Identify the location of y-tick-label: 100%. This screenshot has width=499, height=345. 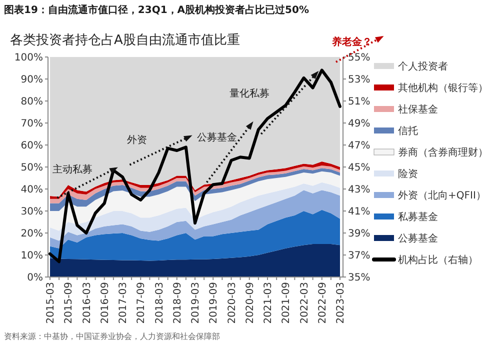
(28, 58).